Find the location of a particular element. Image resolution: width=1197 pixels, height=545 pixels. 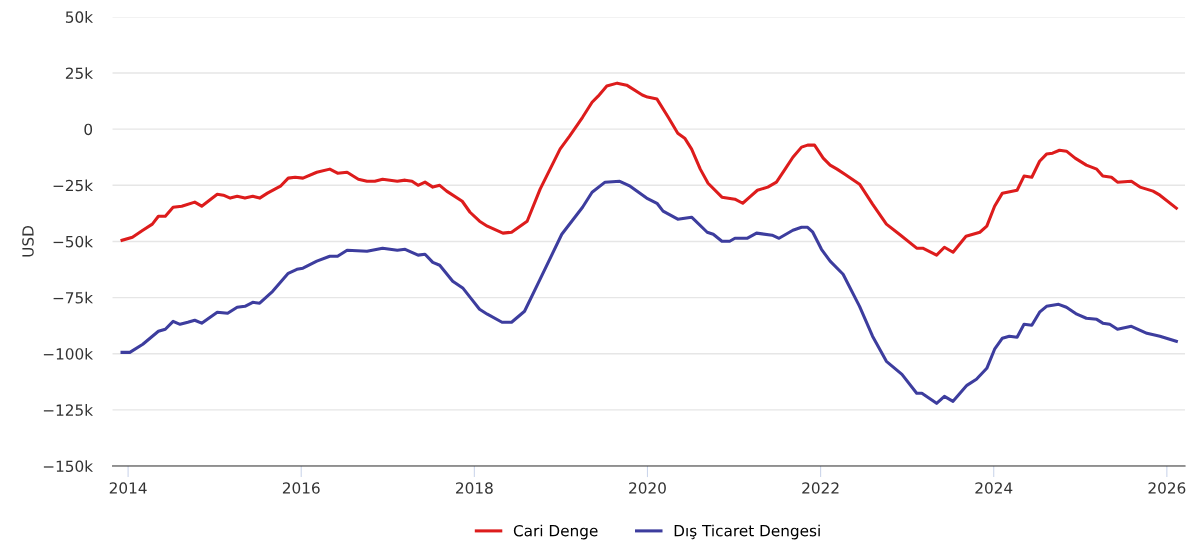

y-tick-label: −150k is located at coordinates (68, 466).